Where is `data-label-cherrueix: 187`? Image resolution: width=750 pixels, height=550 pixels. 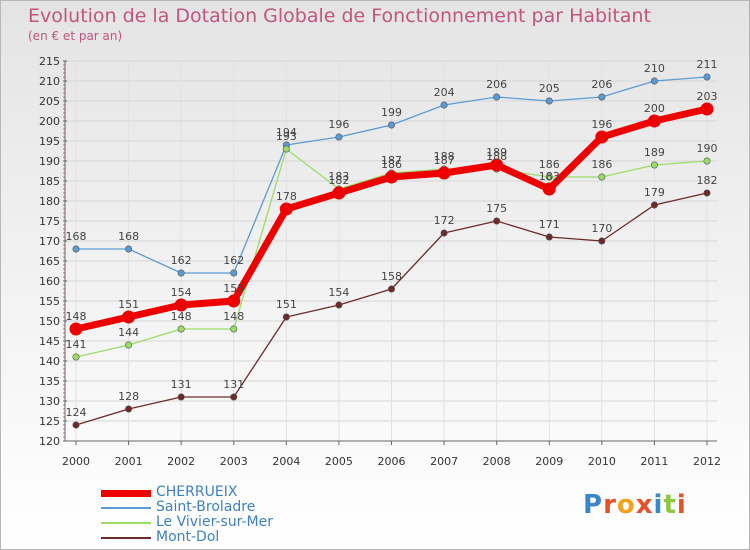 data-label-cherrueix: 187 is located at coordinates (444, 160).